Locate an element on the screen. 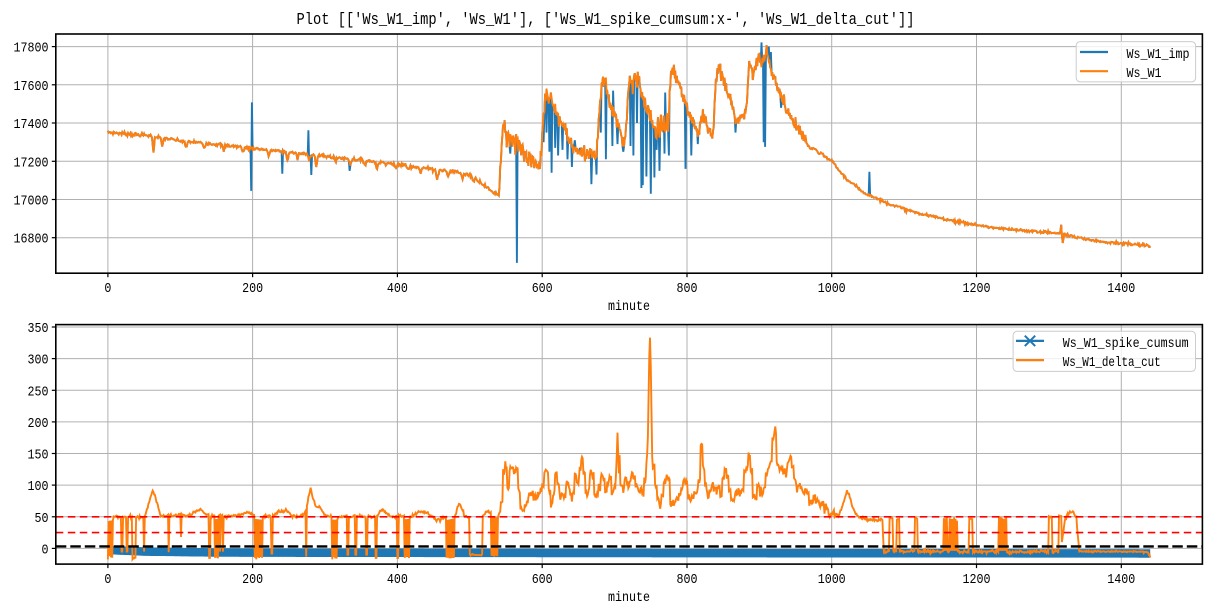 The image size is (1211, 616). svg-text: 16800 is located at coordinates (31, 240).